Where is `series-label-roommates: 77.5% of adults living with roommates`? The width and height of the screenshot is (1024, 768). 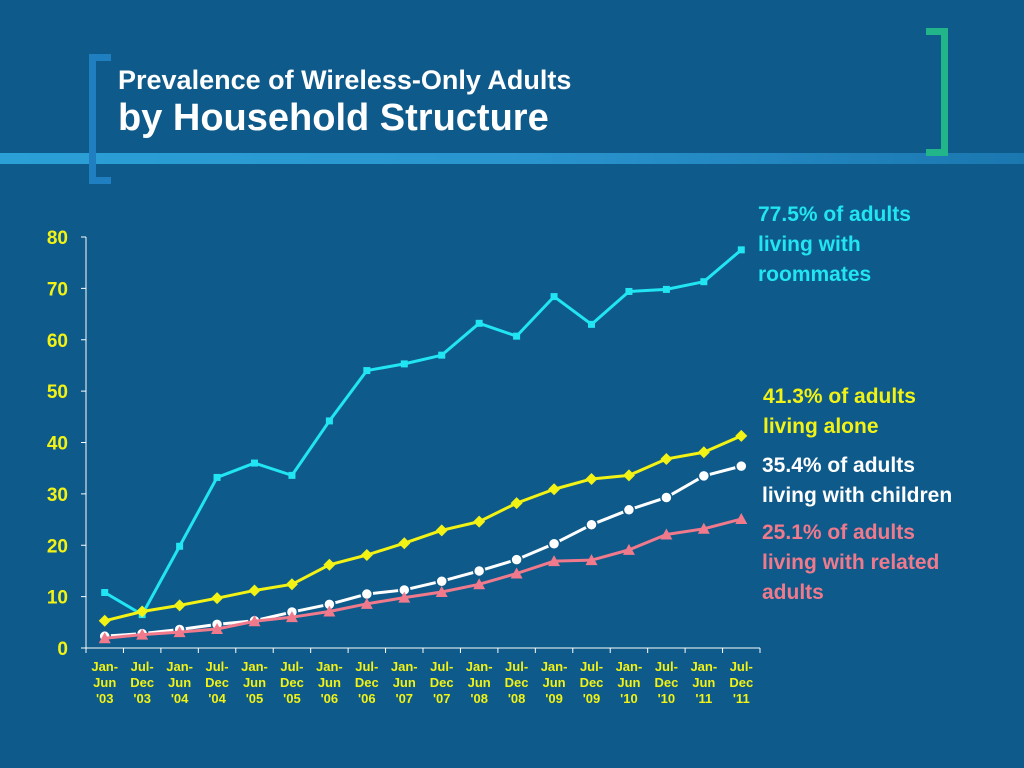 series-label-roommates: 77.5% of adults living with roommates is located at coordinates (834, 244).